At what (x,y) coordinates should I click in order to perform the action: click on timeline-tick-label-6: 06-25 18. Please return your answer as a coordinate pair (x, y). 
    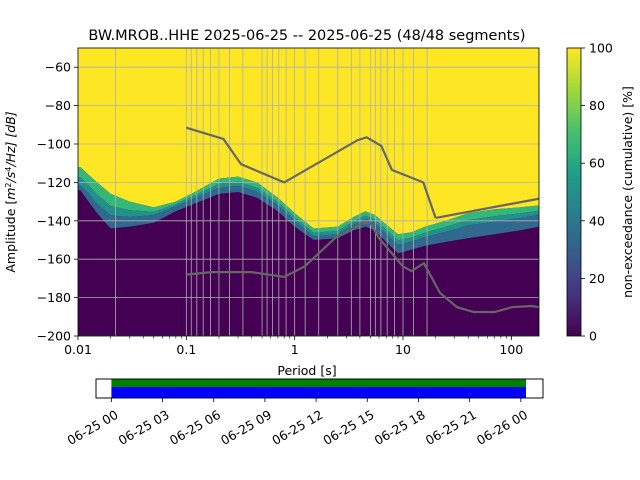
    Looking at the image, I should click on (400, 427).